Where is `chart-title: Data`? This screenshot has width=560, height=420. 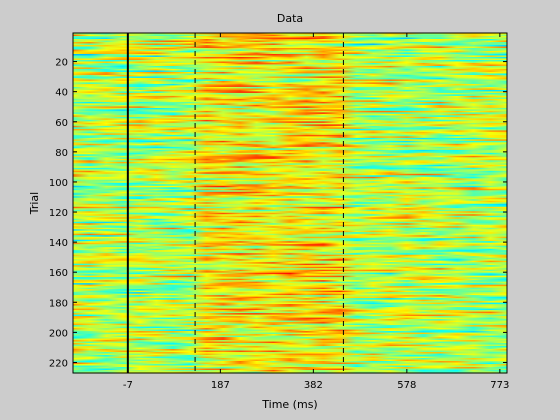
chart-title: Data is located at coordinates (290, 18).